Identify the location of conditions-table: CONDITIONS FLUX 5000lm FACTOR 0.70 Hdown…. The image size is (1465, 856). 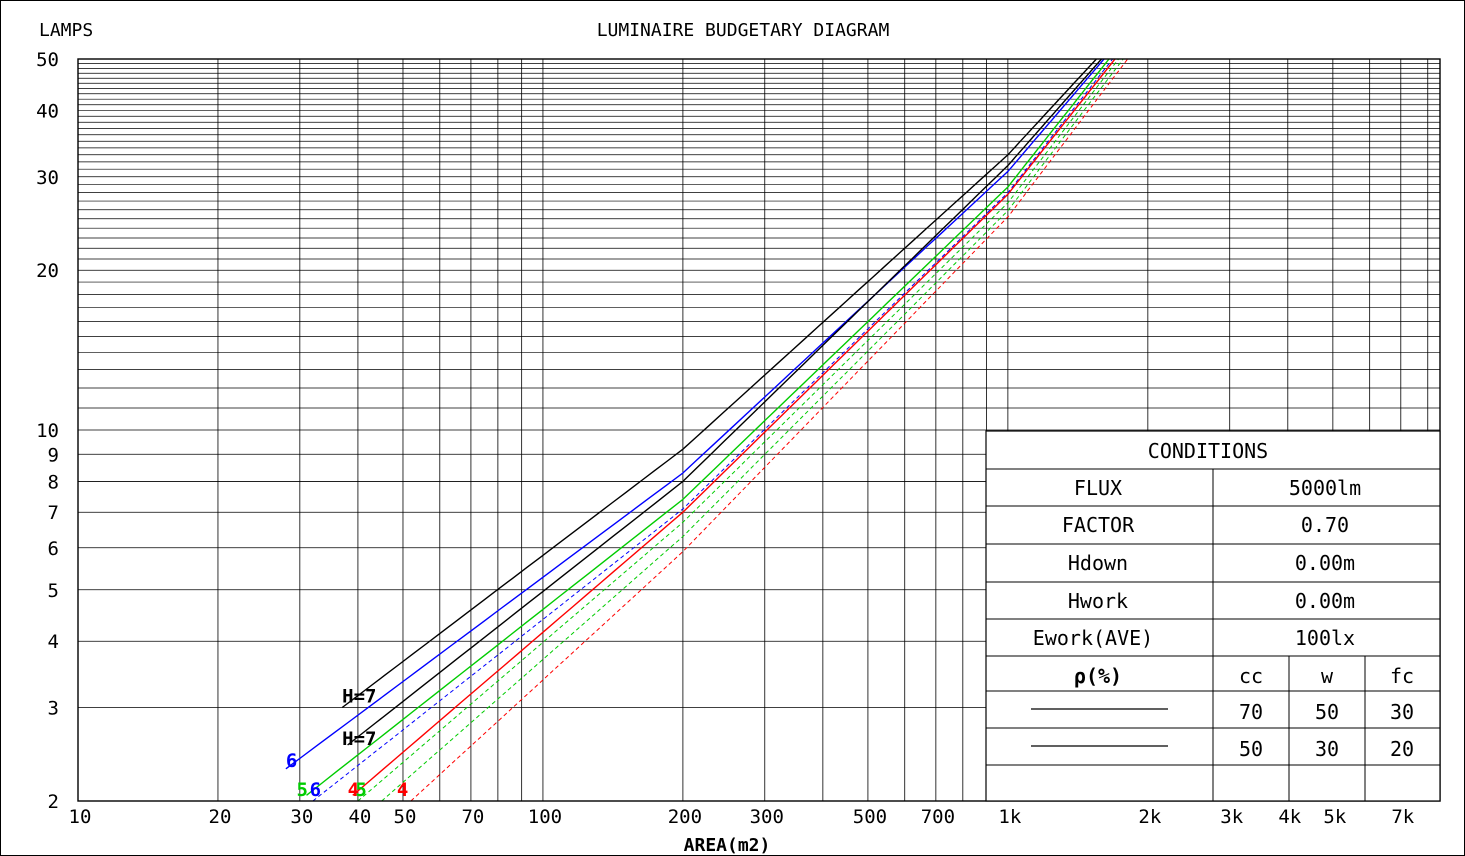
(1213, 616).